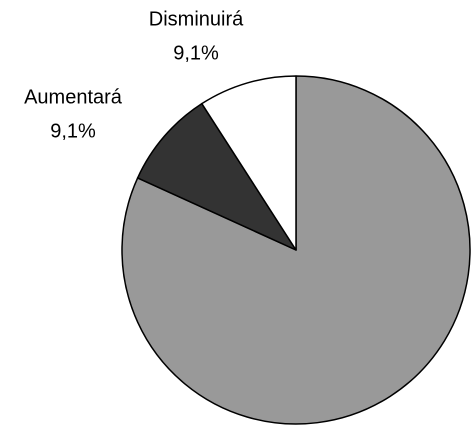 The width and height of the screenshot is (472, 427). Describe the element at coordinates (196, 19) in the screenshot. I see `slice-label: Disminuirá` at that location.